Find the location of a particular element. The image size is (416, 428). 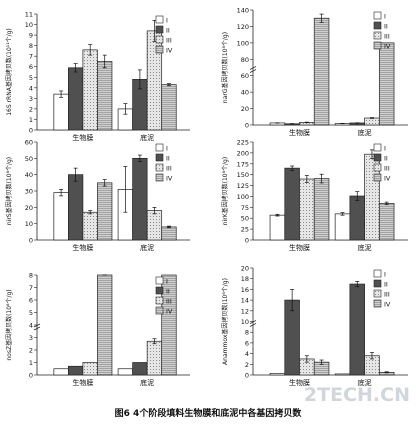

y-tick-label: 5 is located at coordinates (31, 313).